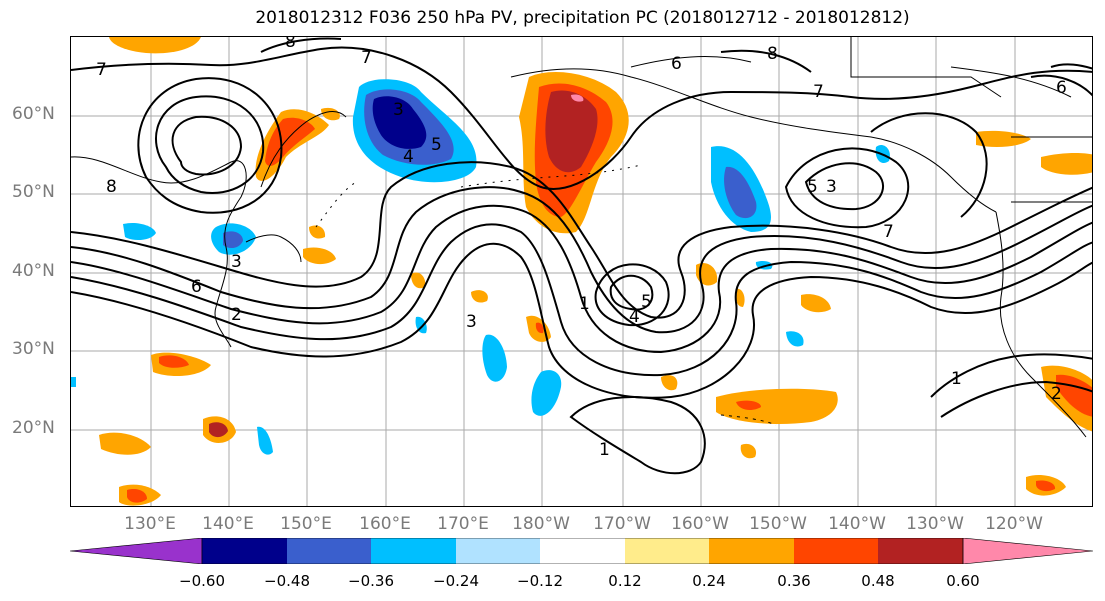 This screenshot has width=1105, height=601. Describe the element at coordinates (929, 165) in the screenshot. I see `contour-6-east` at that location.